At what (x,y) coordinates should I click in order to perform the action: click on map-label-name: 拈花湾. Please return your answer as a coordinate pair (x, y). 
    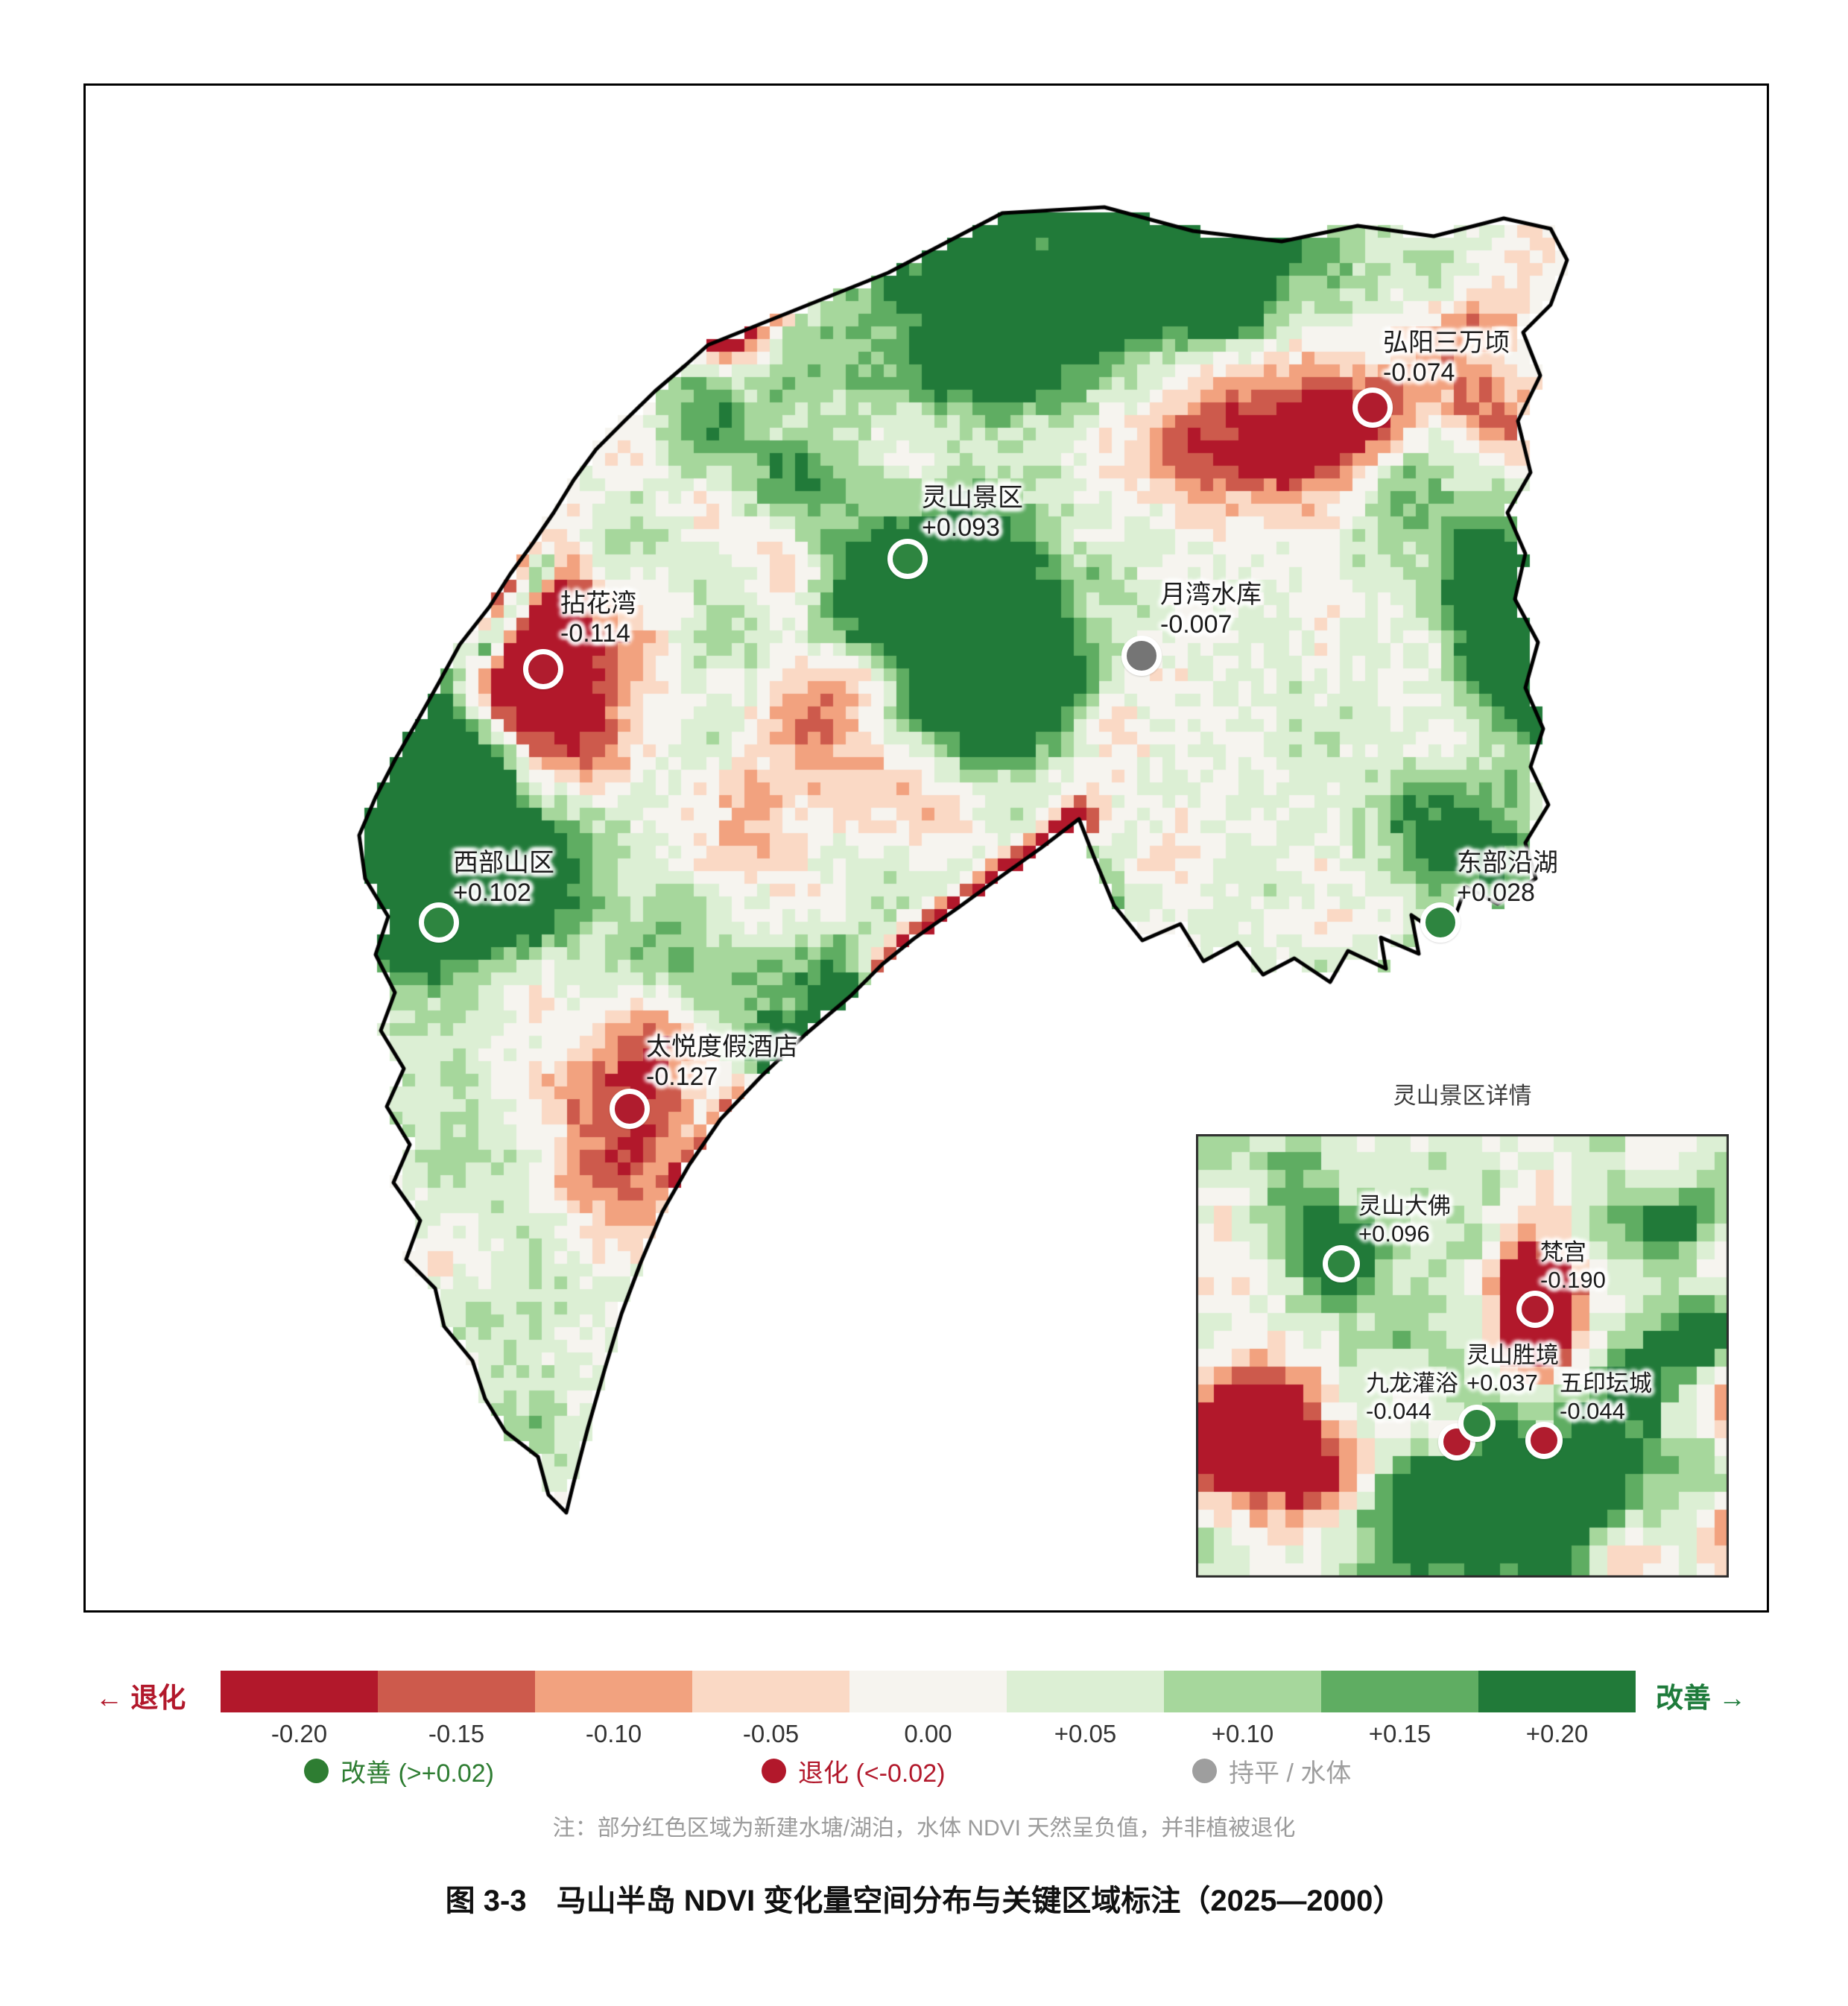
    Looking at the image, I should click on (598, 603).